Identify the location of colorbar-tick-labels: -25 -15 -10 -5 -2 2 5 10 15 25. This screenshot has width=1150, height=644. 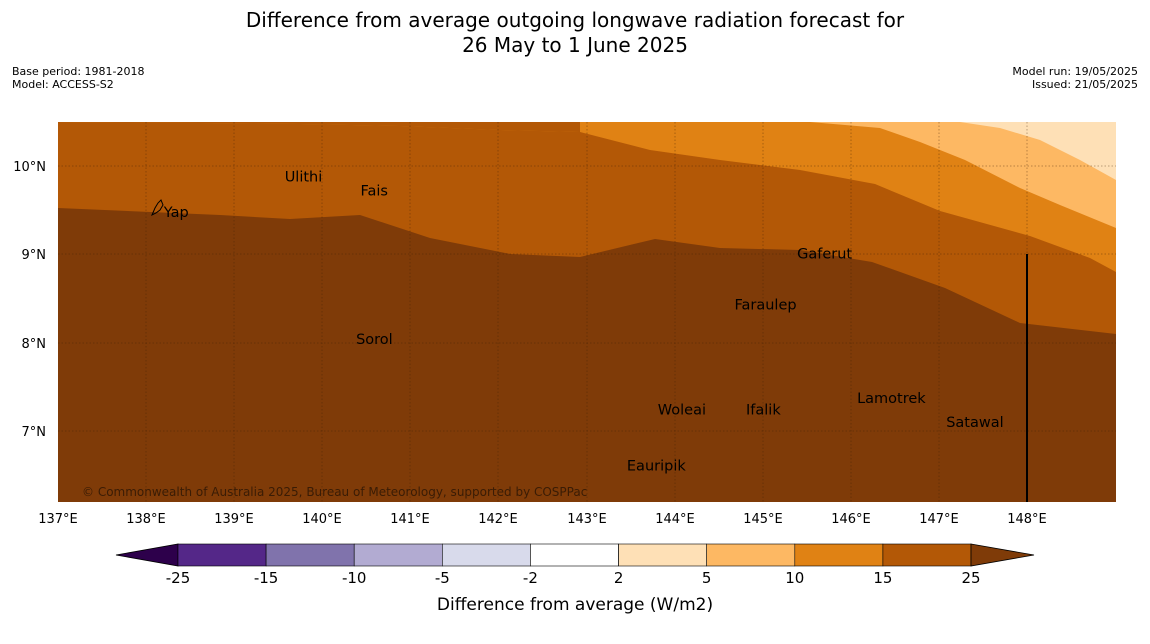
(573, 578).